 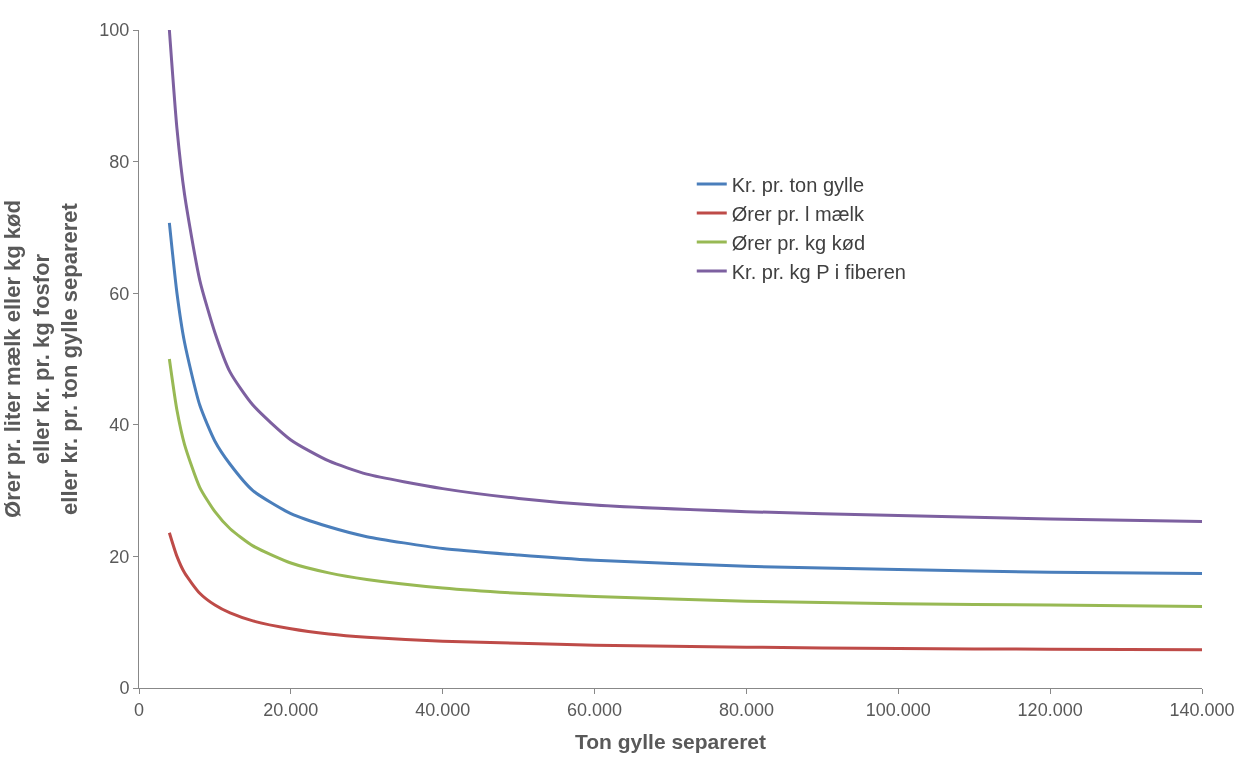 I want to click on x-tick-label: 100.000, so click(x=898, y=709).